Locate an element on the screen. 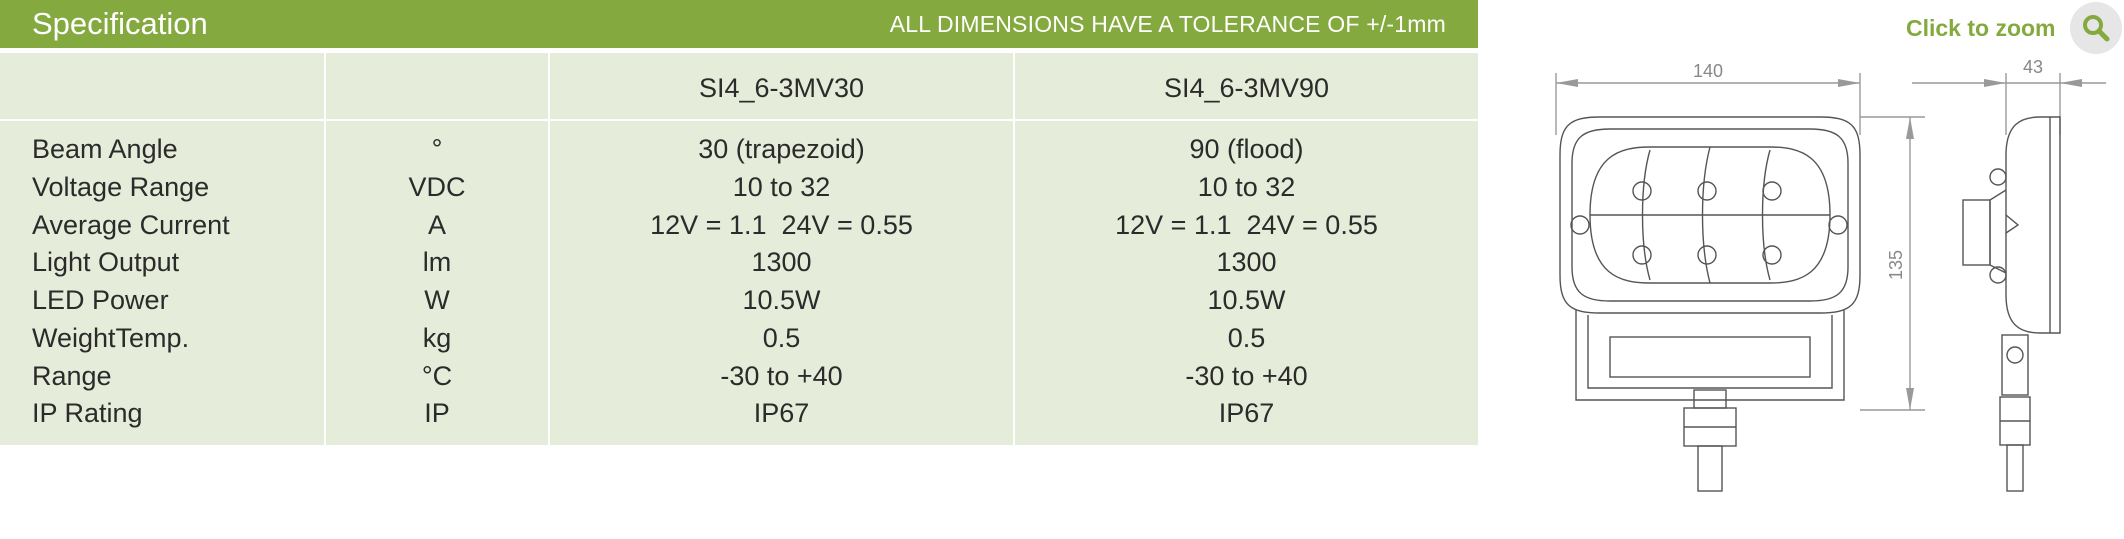 Image resolution: width=2124 pixels, height=539 pixels. search-icon is located at coordinates (2096, 28).